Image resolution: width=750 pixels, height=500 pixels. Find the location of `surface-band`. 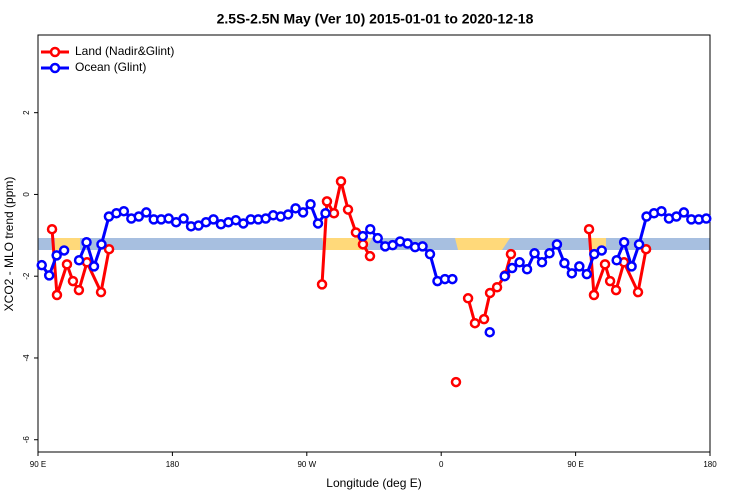

surface-band is located at coordinates (374, 244).